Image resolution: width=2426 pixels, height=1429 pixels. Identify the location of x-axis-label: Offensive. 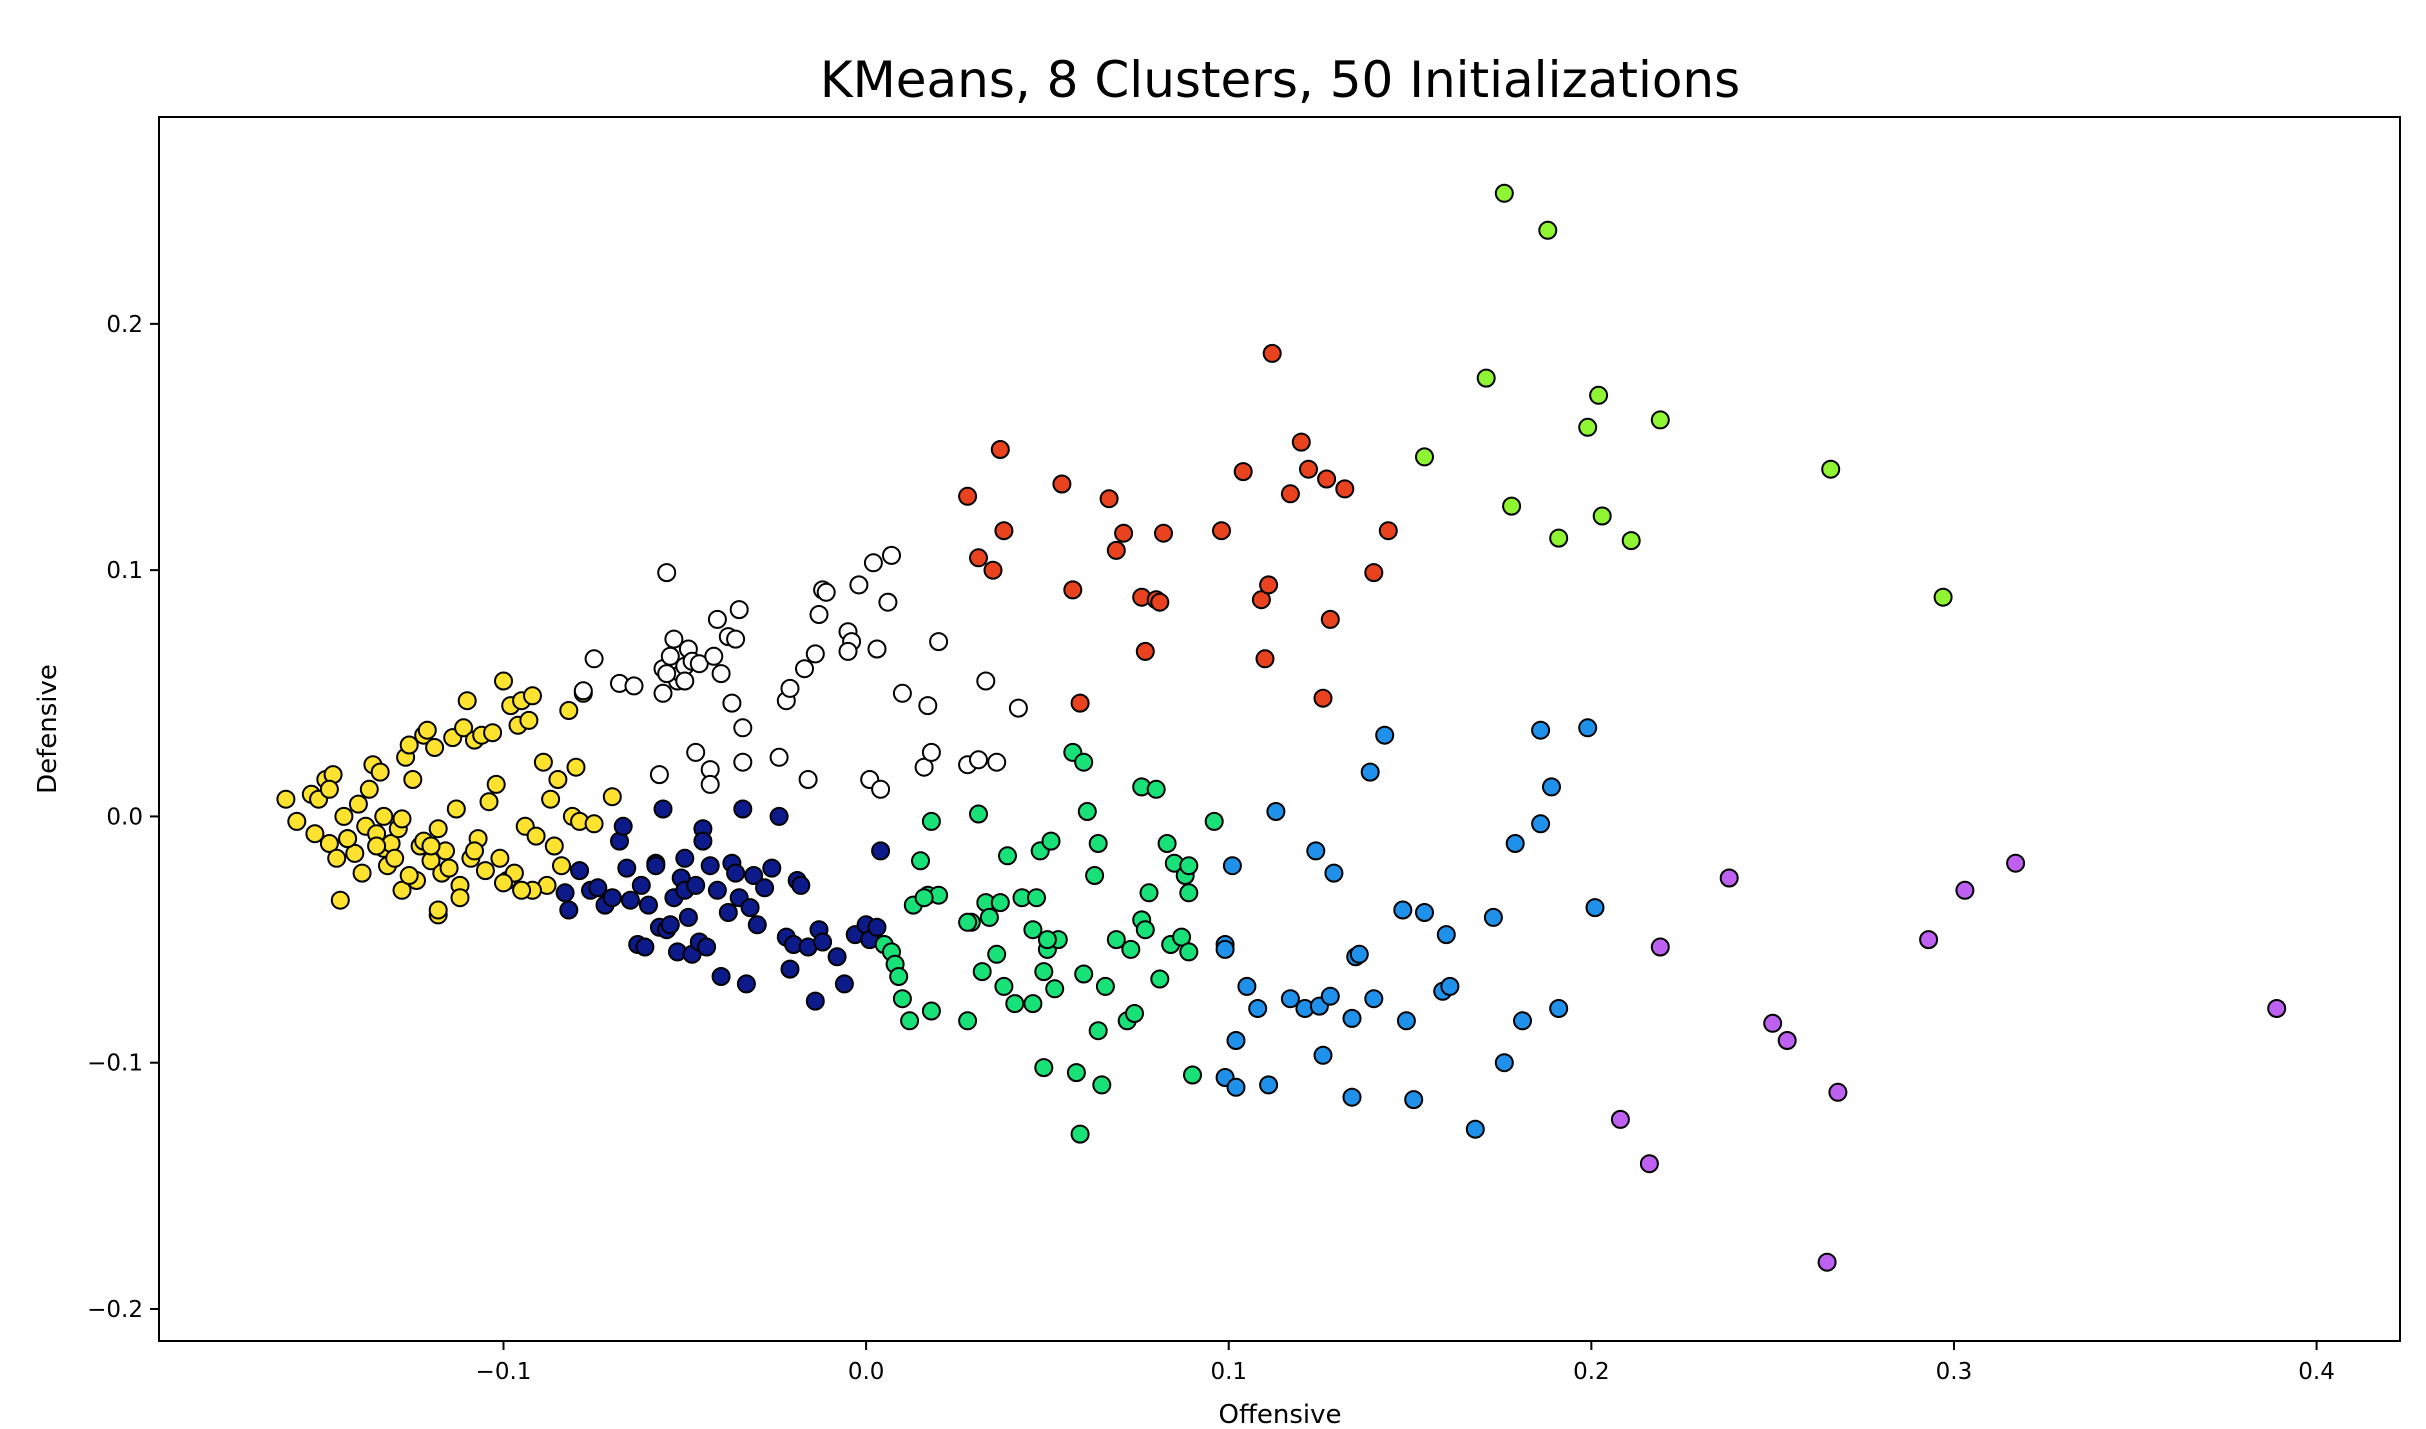
(1279, 1414).